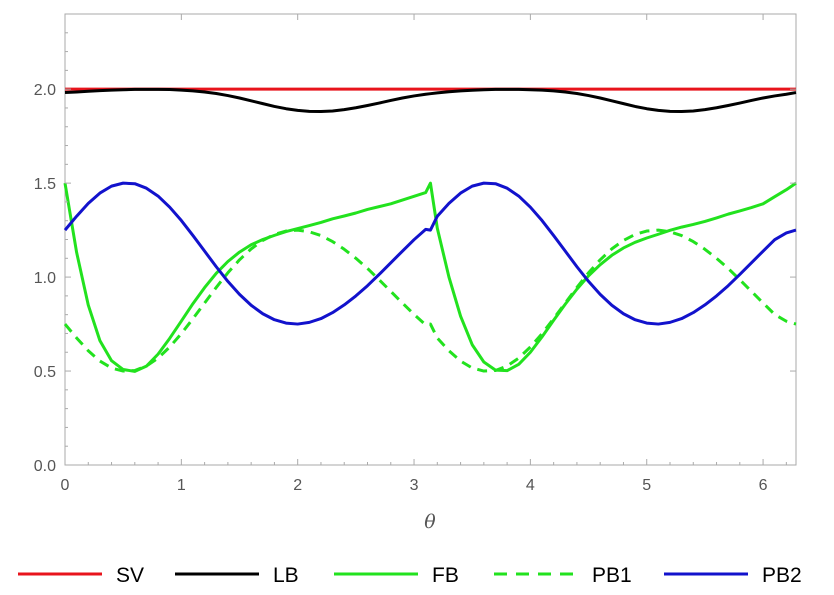 The width and height of the screenshot is (834, 595). What do you see at coordinates (782, 575) in the screenshot?
I see `legend-label-pb2: PB2` at bounding box center [782, 575].